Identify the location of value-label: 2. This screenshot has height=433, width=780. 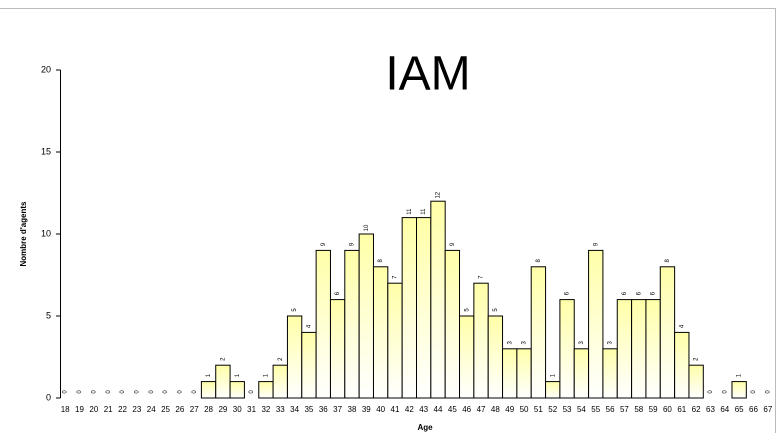
(281, 359).